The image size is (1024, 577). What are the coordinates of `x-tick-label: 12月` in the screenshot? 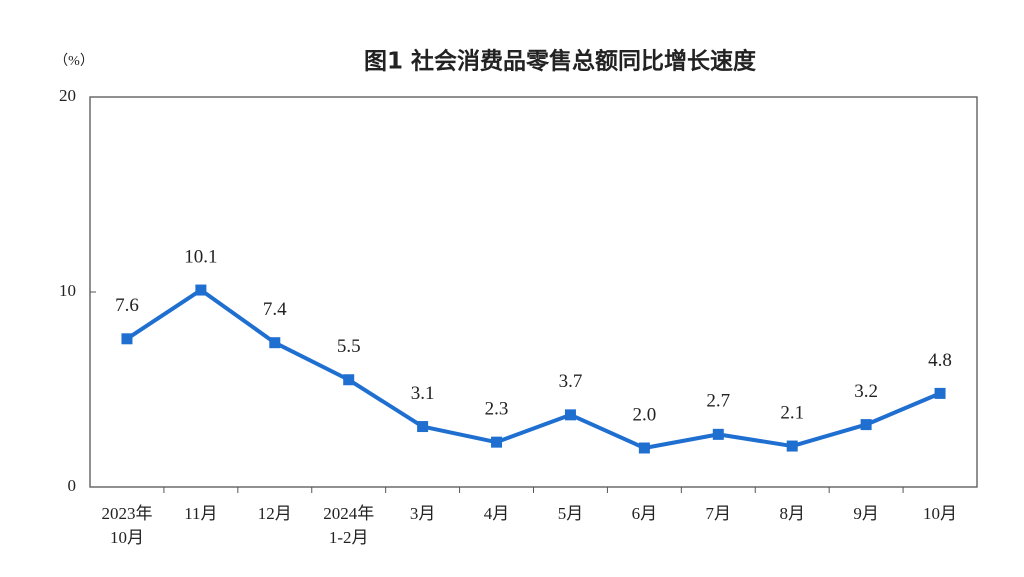 It's located at (275, 513).